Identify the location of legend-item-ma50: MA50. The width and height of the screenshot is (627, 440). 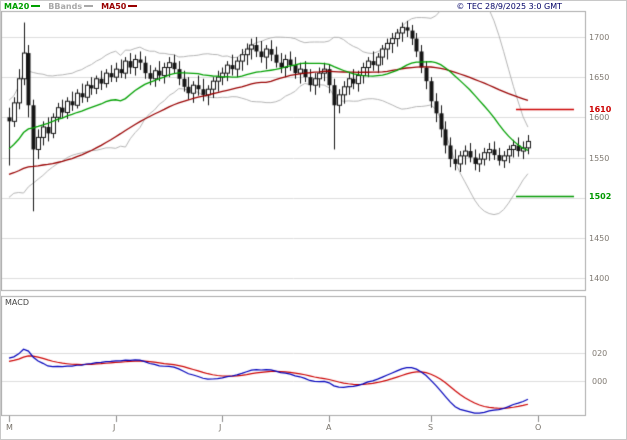
(119, 6).